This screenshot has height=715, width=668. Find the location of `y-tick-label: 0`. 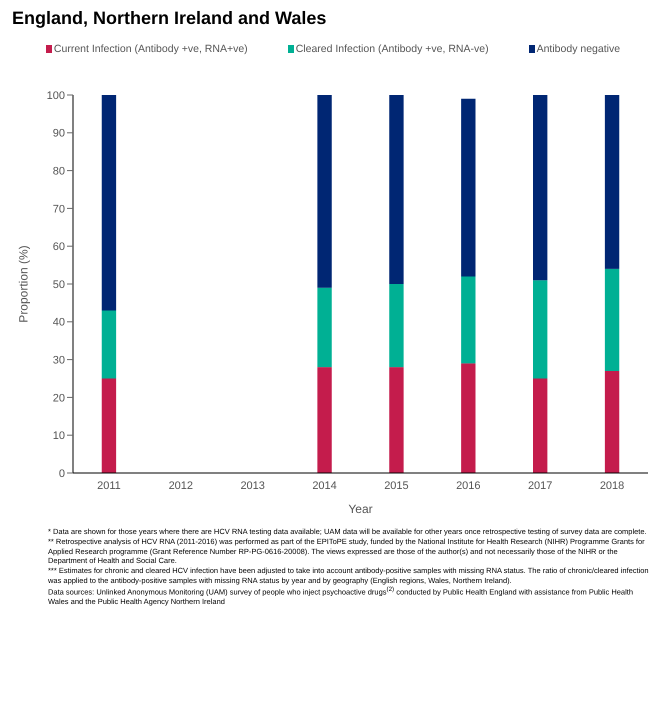

y-tick-label: 0 is located at coordinates (61, 474).